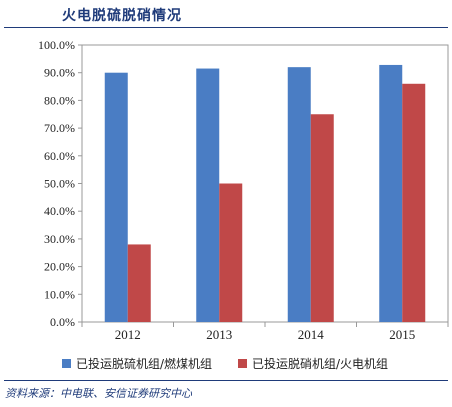  What do you see at coordinates (98, 393) in the screenshot?
I see `source-note: 资料来源：中电联、安信证券研究中心` at bounding box center [98, 393].